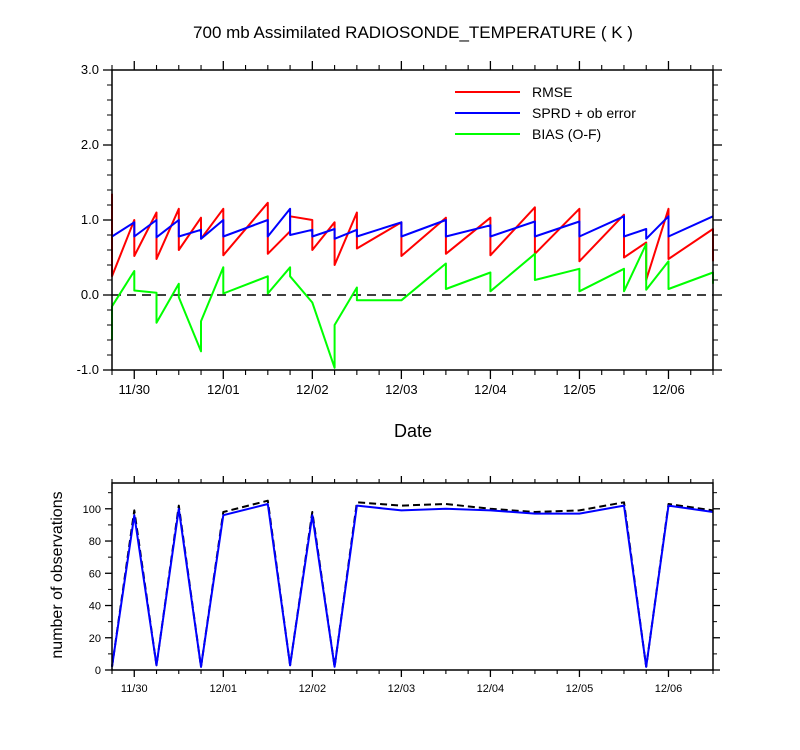 This screenshot has height=750, width=800. I want to click on y-axis-label-observations: number of observations, so click(57, 574).